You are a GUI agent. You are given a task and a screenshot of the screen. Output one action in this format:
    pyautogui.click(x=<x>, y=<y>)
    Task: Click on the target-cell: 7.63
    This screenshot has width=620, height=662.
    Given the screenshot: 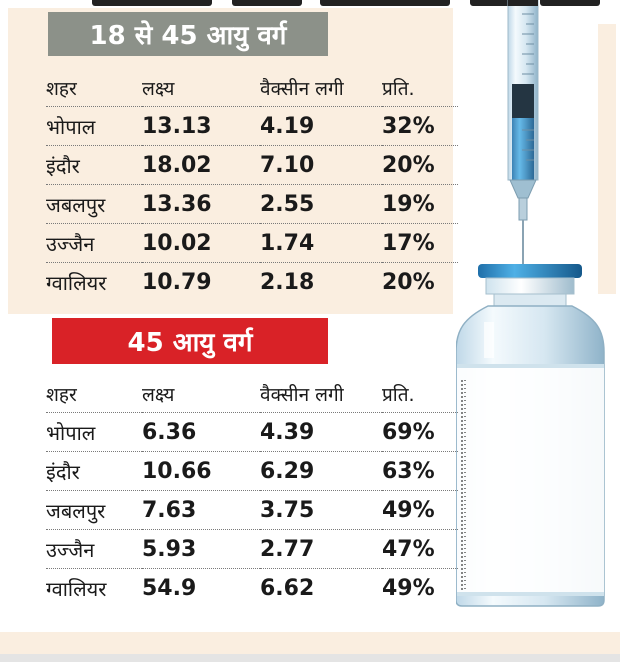 What is the action you would take?
    pyautogui.click(x=201, y=510)
    